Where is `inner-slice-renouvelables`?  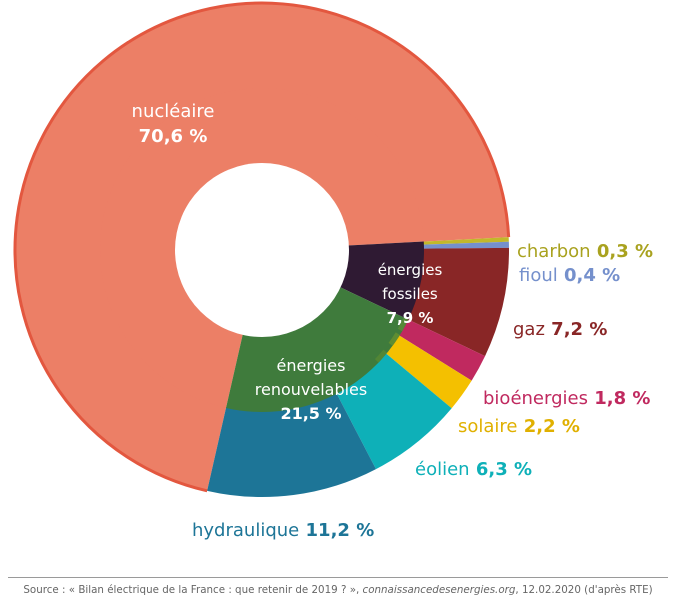 inner-slice-renouvelables is located at coordinates (317, 349).